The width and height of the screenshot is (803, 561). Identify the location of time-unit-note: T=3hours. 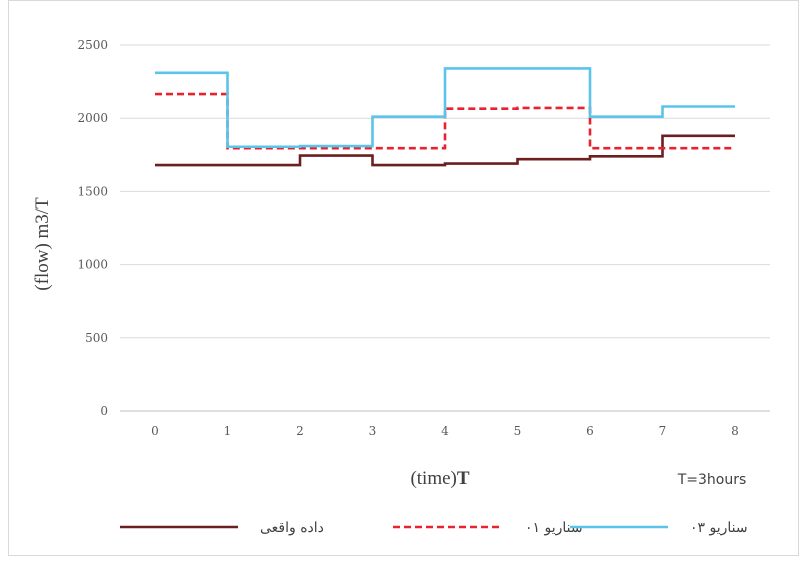
(712, 480).